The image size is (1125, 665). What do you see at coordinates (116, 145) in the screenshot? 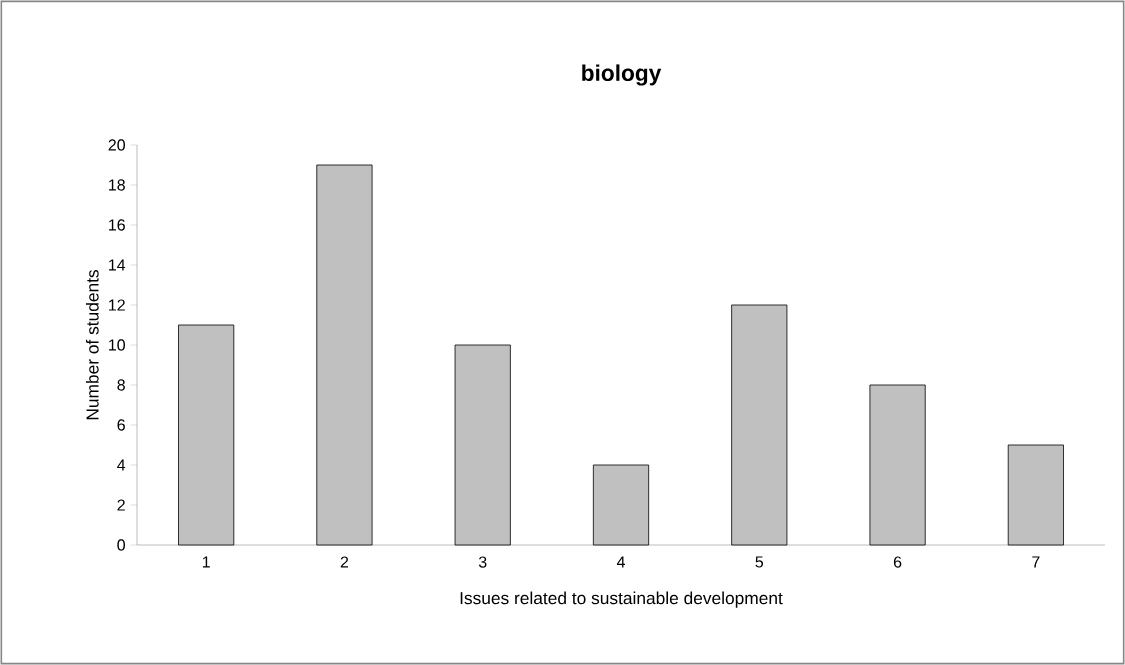
I see `y-tick-label: 20` at bounding box center [116, 145].